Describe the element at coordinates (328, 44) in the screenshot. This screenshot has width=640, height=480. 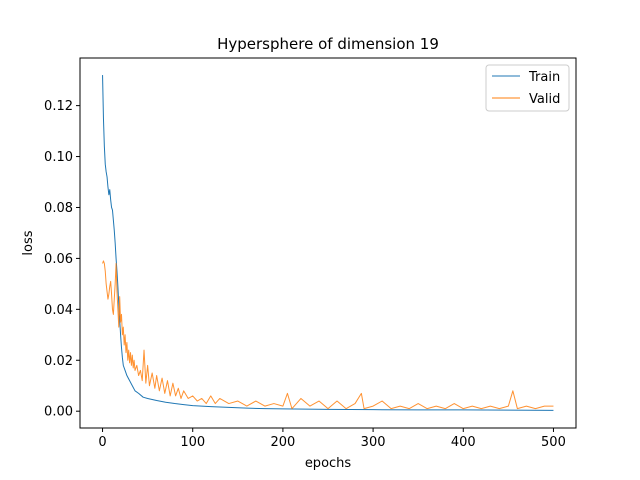
I see `chart-title: Hypersphere of dimension 19` at that location.